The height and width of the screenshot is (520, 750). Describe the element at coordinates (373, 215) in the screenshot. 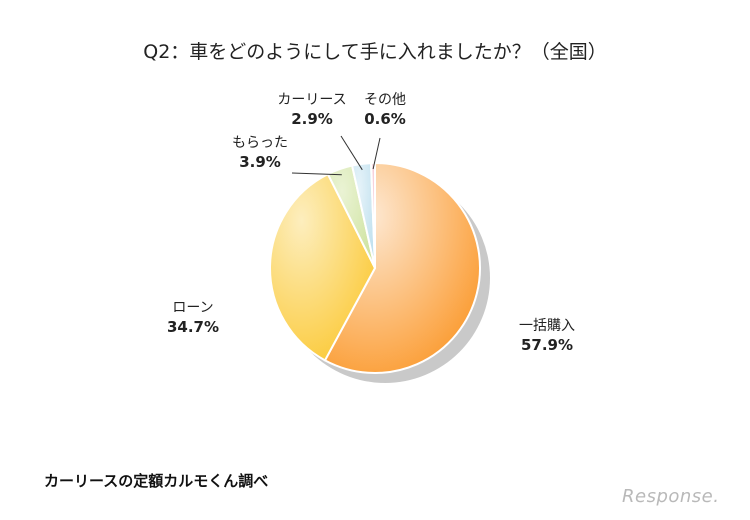

I see `pie-slice-other` at that location.